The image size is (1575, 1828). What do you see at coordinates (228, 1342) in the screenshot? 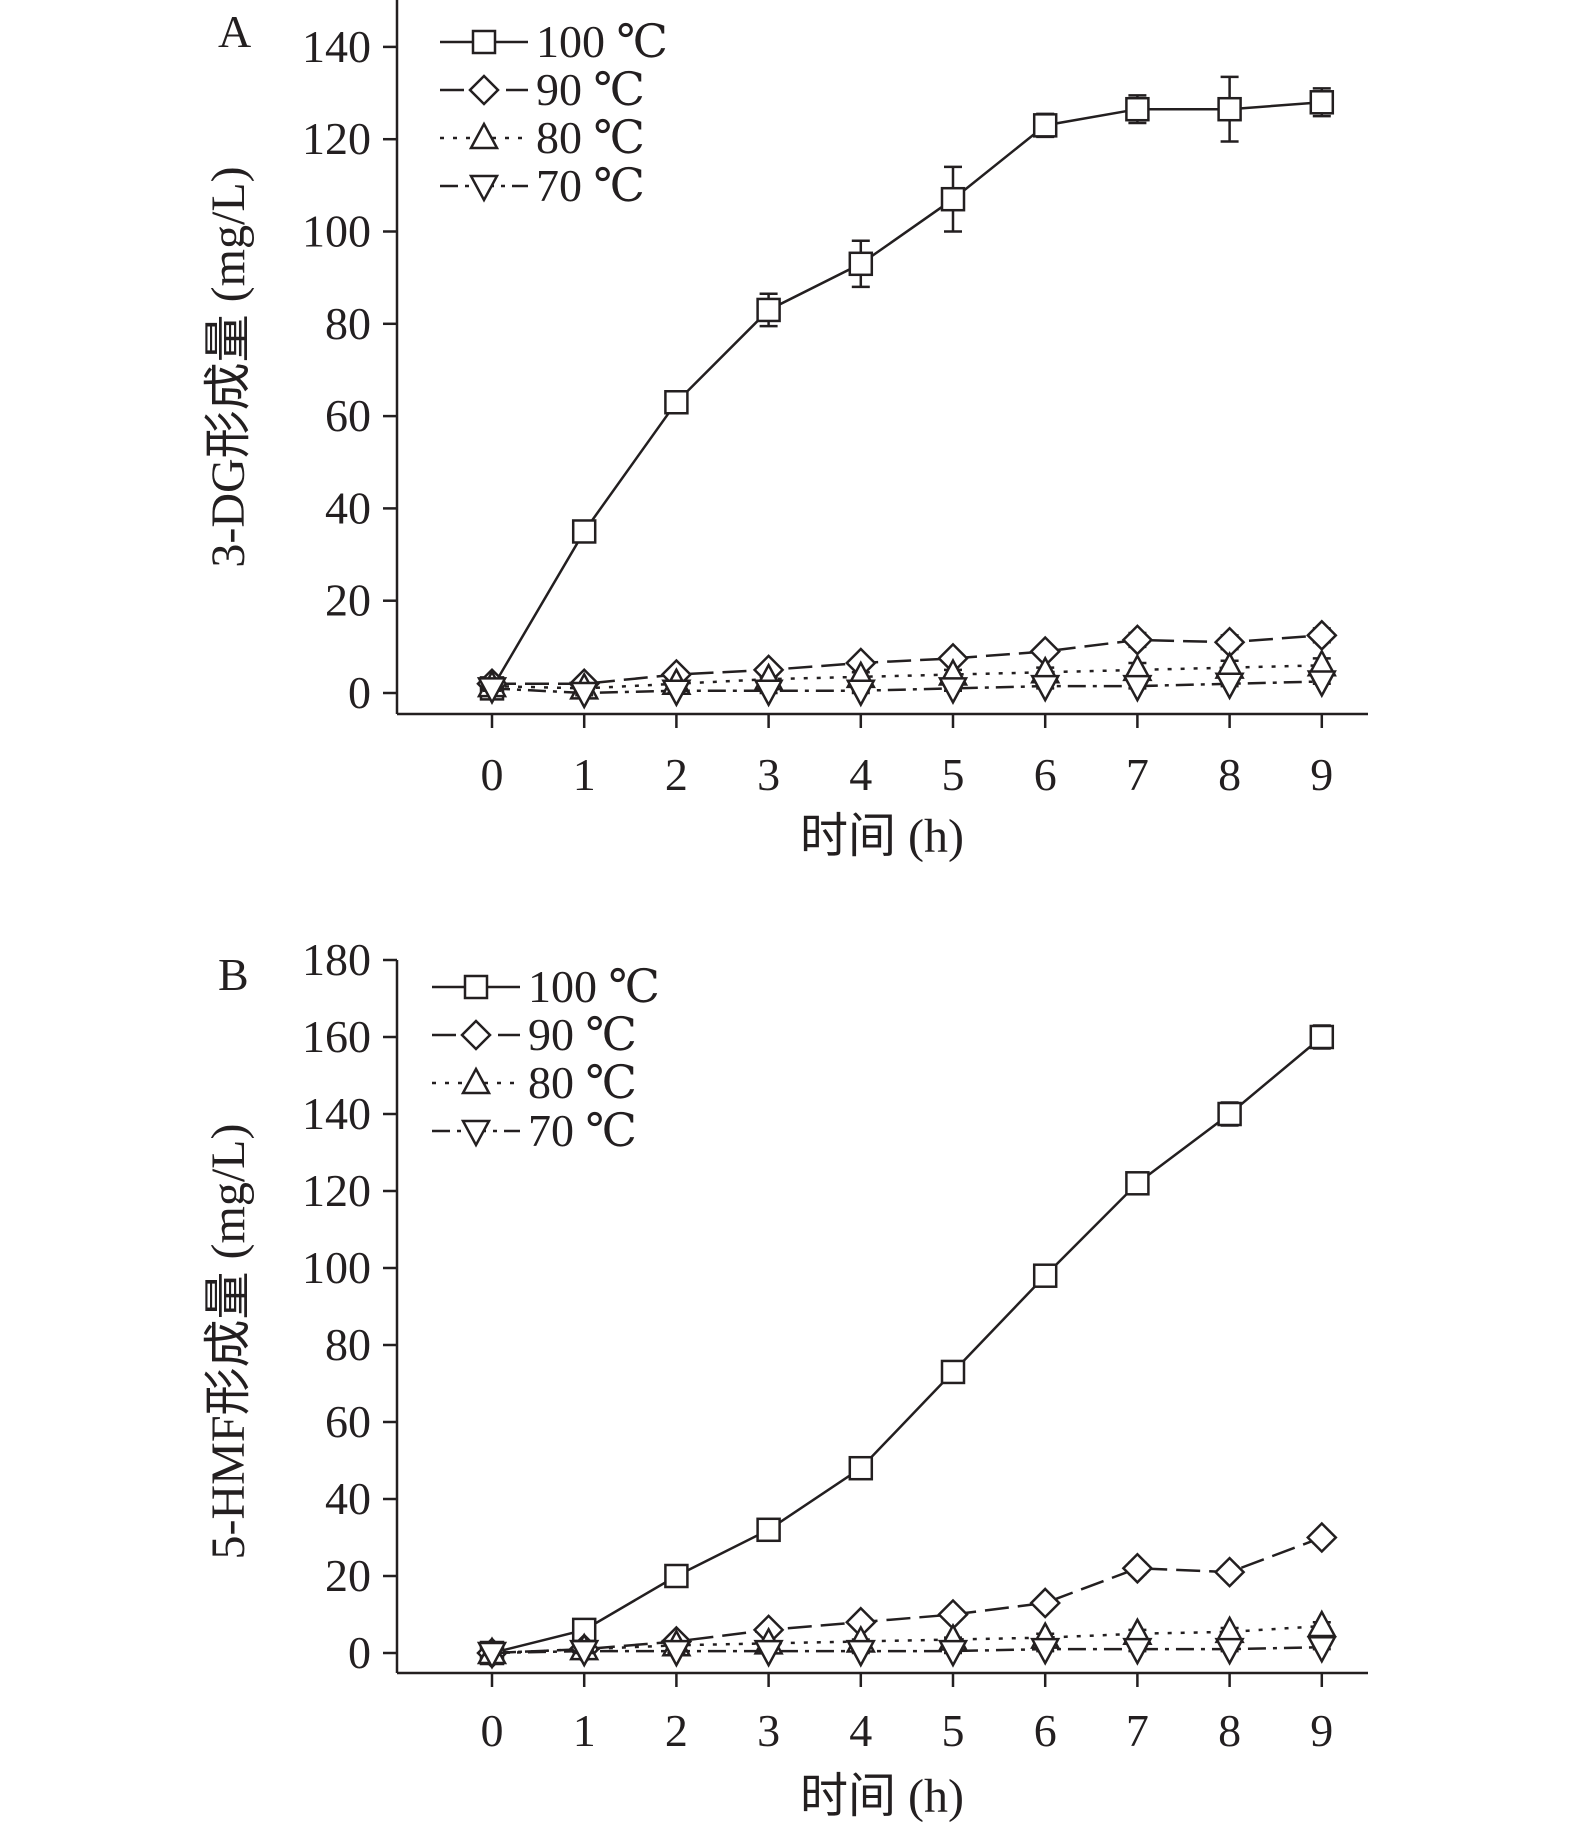
I see `y-axis-title: 5-HMF形成量 (mg/L)` at bounding box center [228, 1342].